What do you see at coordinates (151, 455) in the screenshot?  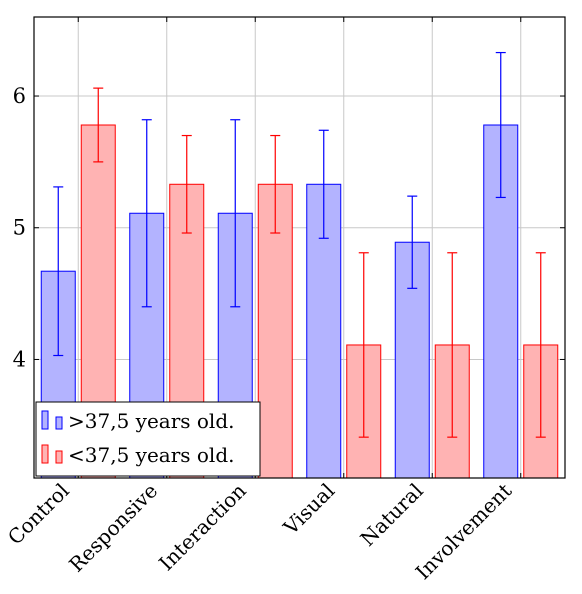 I see `legend-label: <37,5 years old.` at bounding box center [151, 455].